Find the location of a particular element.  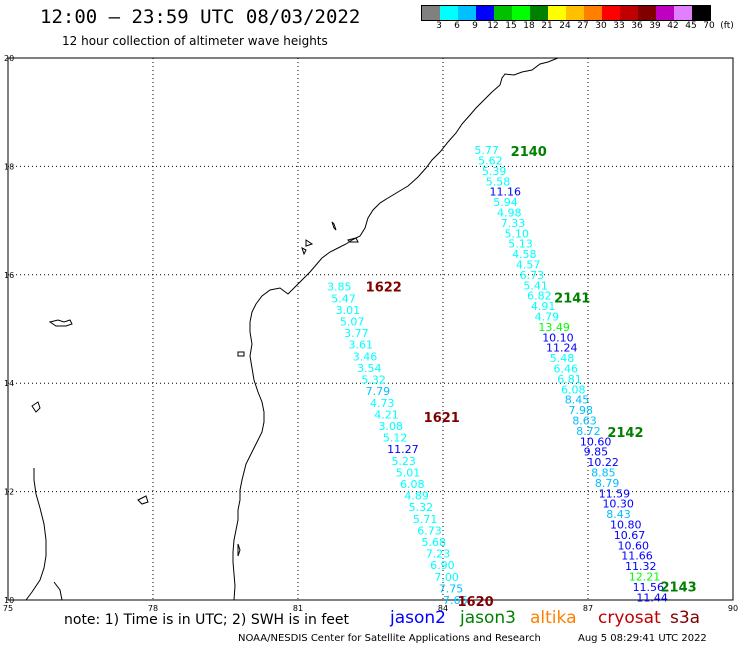

scale-label: 9 is located at coordinates (475, 26).